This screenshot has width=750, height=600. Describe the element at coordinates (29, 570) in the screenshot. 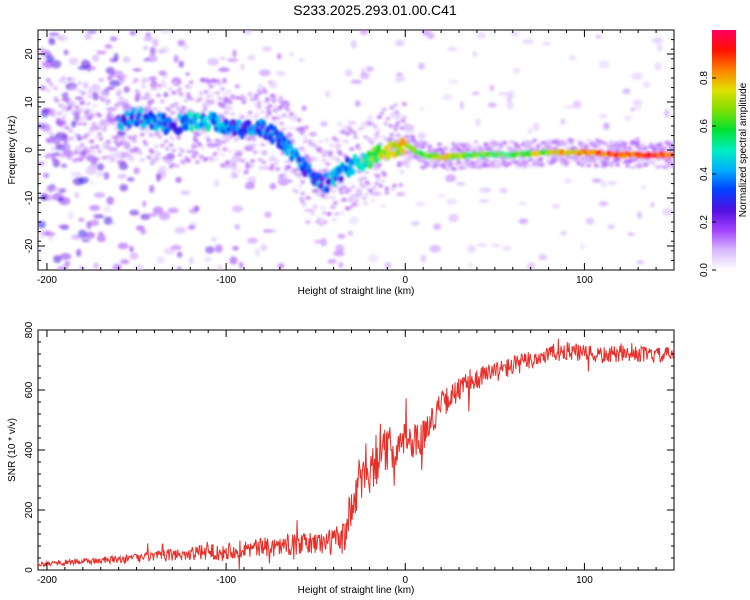

I see `snr-ytick-label: 0` at that location.